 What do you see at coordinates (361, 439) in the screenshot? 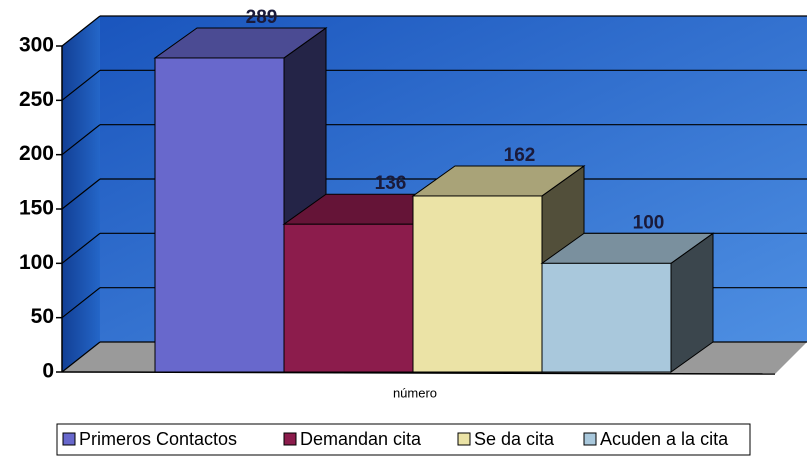
I see `legend-label: Demandan cita` at bounding box center [361, 439].